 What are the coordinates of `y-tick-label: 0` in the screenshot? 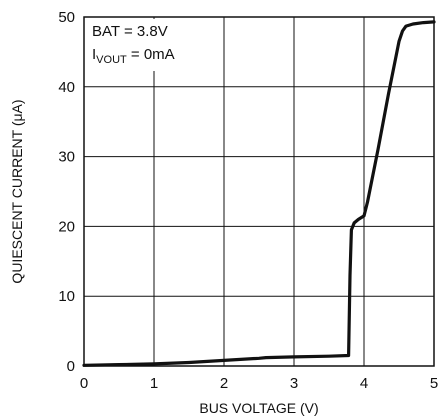 It's located at (71, 366).